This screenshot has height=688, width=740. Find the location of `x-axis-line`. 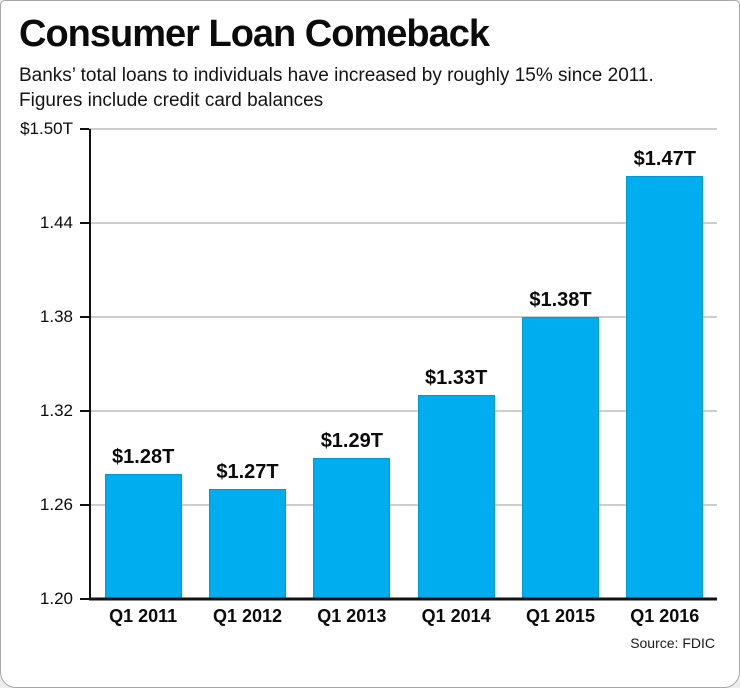

x-axis-line is located at coordinates (403, 599).